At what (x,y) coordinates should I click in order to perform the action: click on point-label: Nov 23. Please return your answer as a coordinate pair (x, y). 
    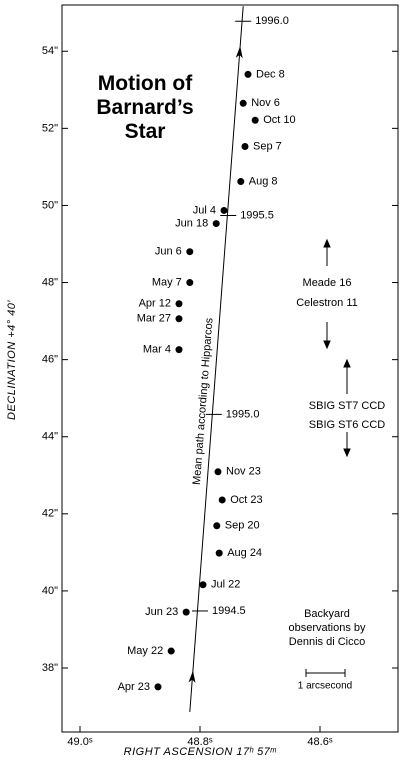
    Looking at the image, I should click on (243, 472).